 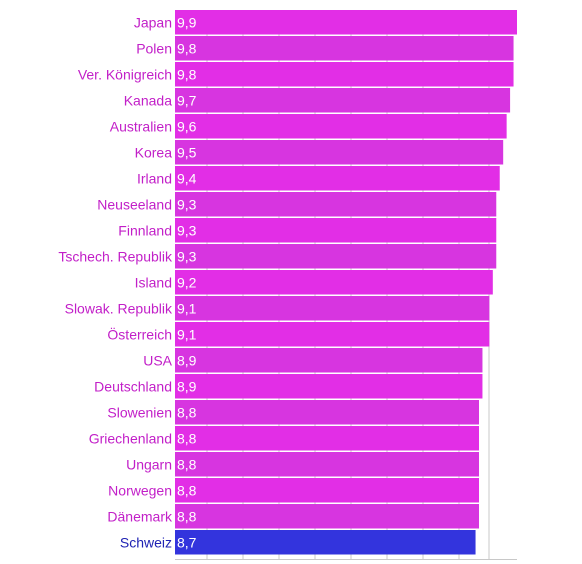 What do you see at coordinates (187, 542) in the screenshot?
I see `value-label-20: 8,7` at bounding box center [187, 542].